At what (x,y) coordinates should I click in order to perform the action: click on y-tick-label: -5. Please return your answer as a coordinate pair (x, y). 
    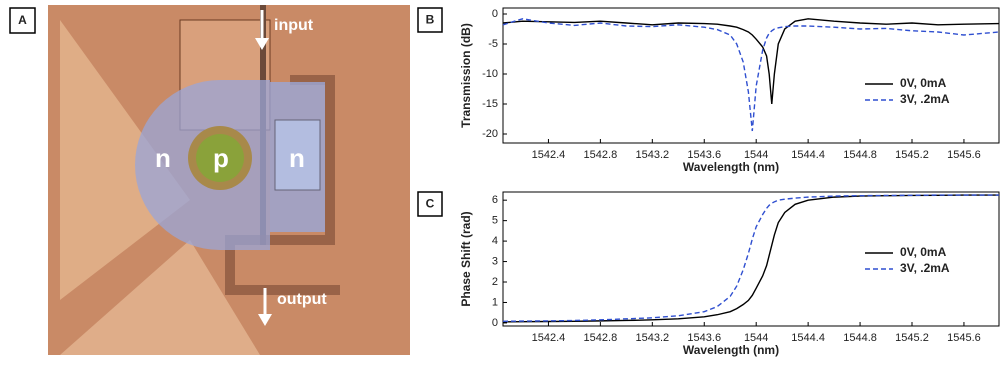
    Looking at the image, I should click on (493, 44).